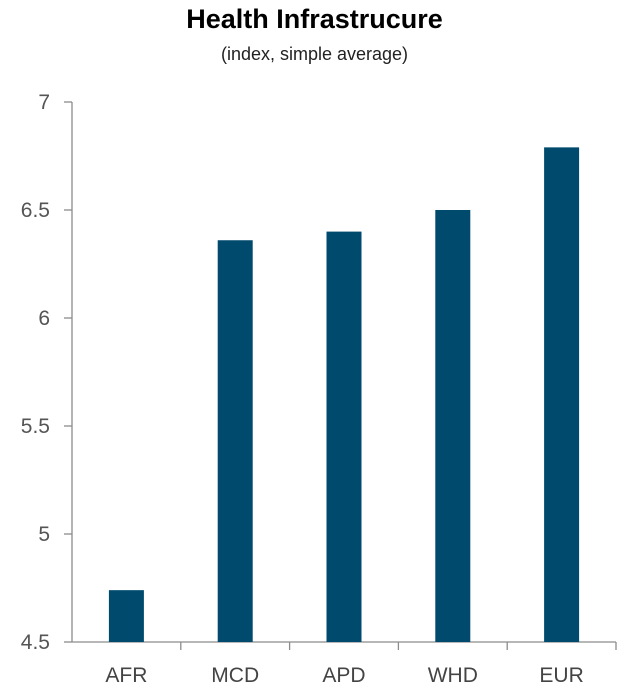 Image resolution: width=629 pixels, height=692 pixels. What do you see at coordinates (453, 426) in the screenshot?
I see `bar-whd` at bounding box center [453, 426].